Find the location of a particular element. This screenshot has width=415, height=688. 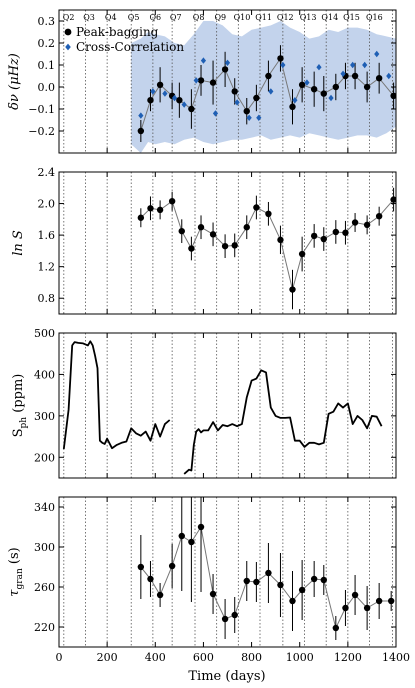

y-tick-label: 0.0 is located at coordinates (47, 87).